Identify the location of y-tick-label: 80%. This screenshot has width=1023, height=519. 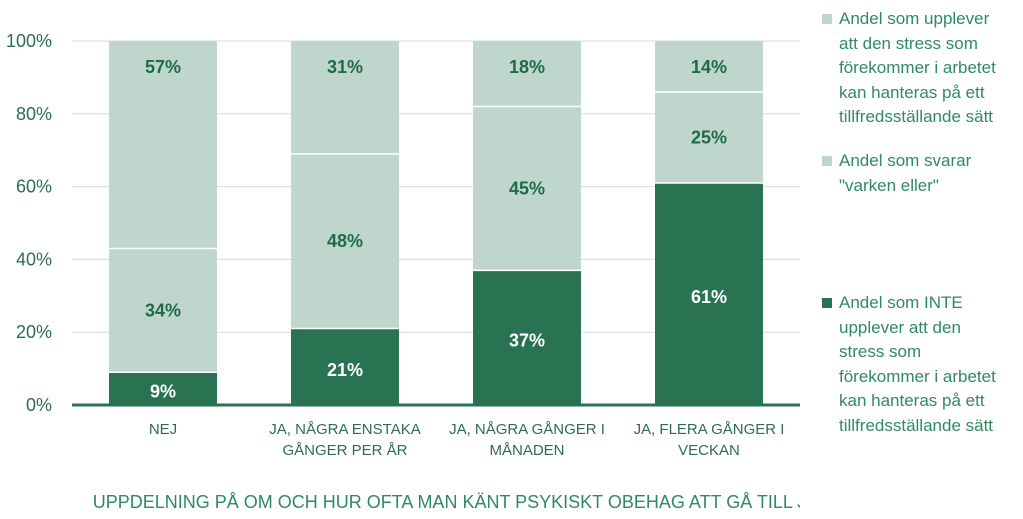
(34, 114).